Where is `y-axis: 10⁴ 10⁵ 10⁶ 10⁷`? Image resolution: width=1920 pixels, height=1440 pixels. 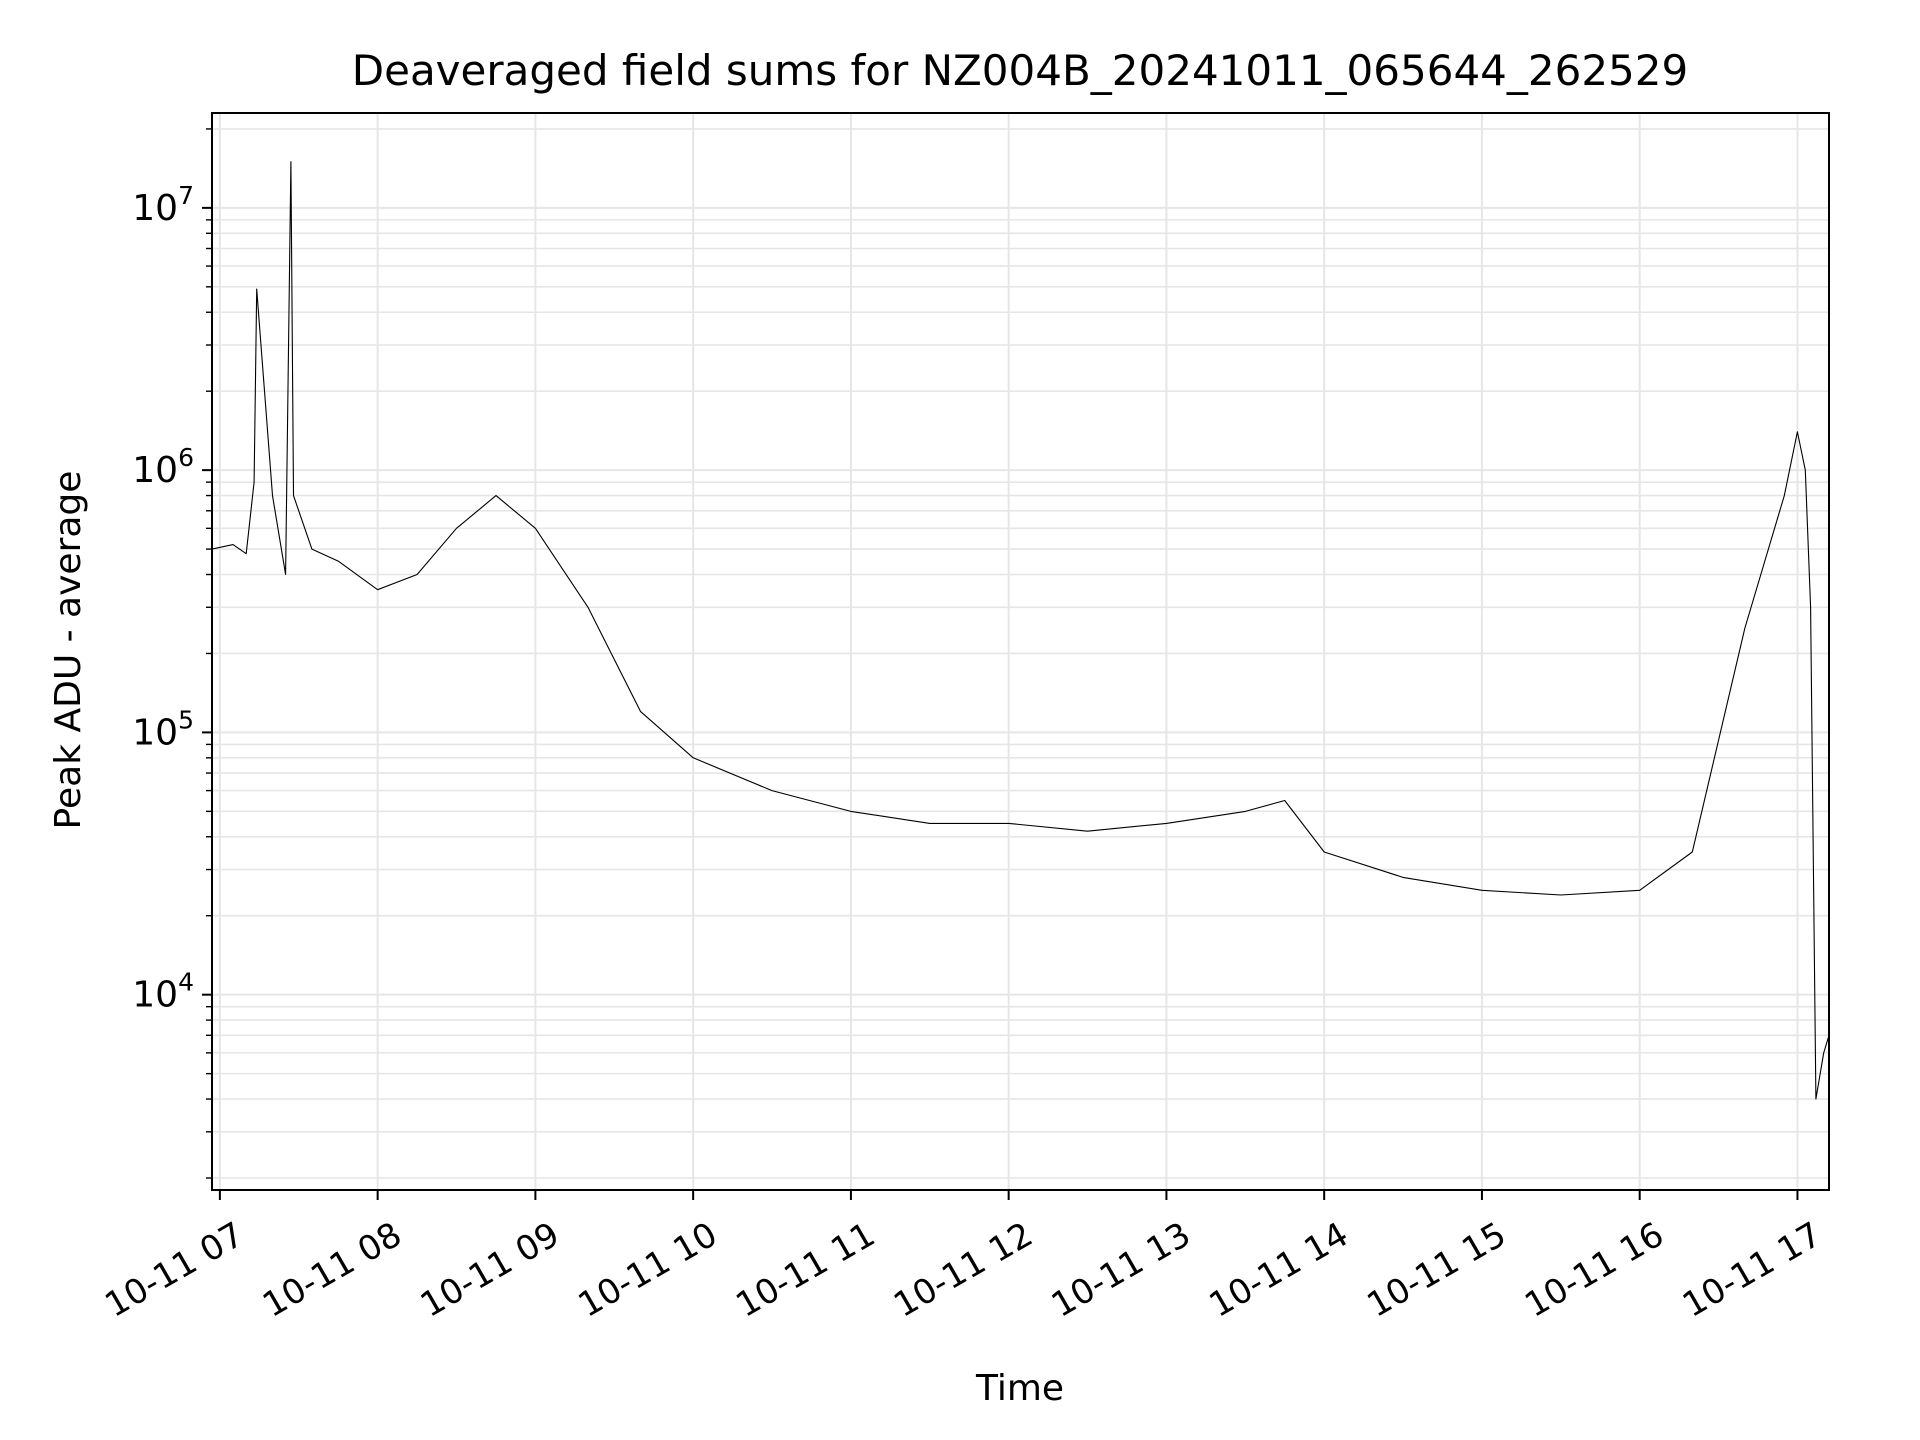 y-axis: 10⁴ 10⁵ 10⁶ 10⁷ is located at coordinates (172, 653).